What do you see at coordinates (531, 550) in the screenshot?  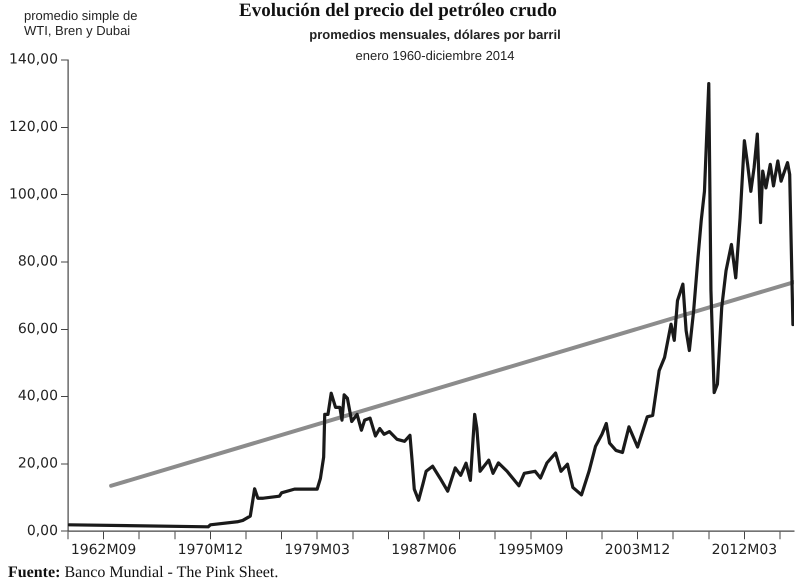 I see `x-tick-label: 1995M09` at bounding box center [531, 550].